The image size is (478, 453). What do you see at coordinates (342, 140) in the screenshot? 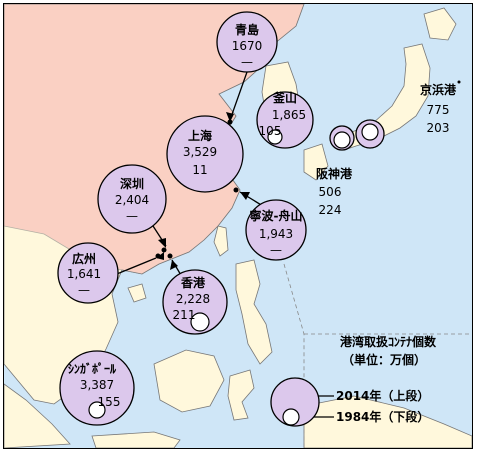
I see `small-hanshin` at bounding box center [342, 140].